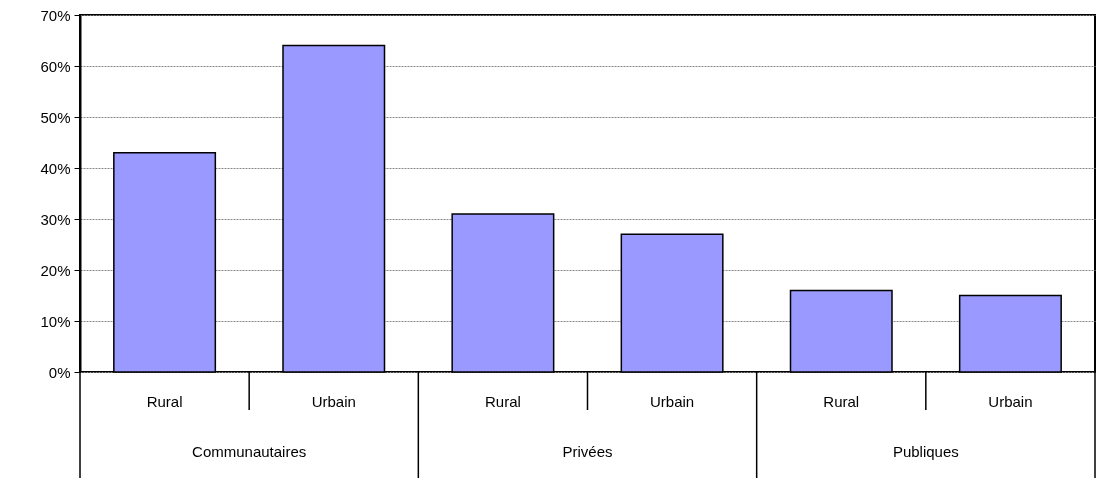 Image resolution: width=1105 pixels, height=479 pixels. What do you see at coordinates (55, 66) in the screenshot?
I see `y-tick-label: 60%` at bounding box center [55, 66].